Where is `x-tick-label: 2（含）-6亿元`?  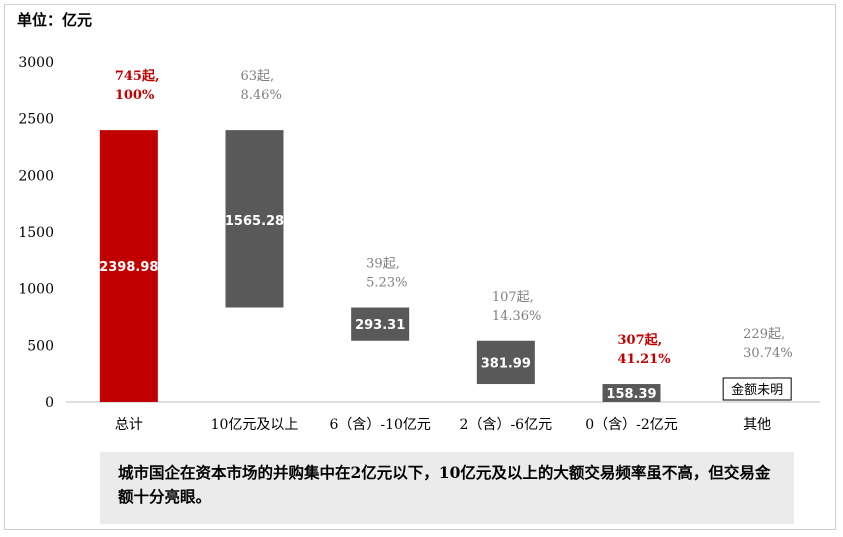
x-tick-label: 2（含）-6亿元 is located at coordinates (506, 425).